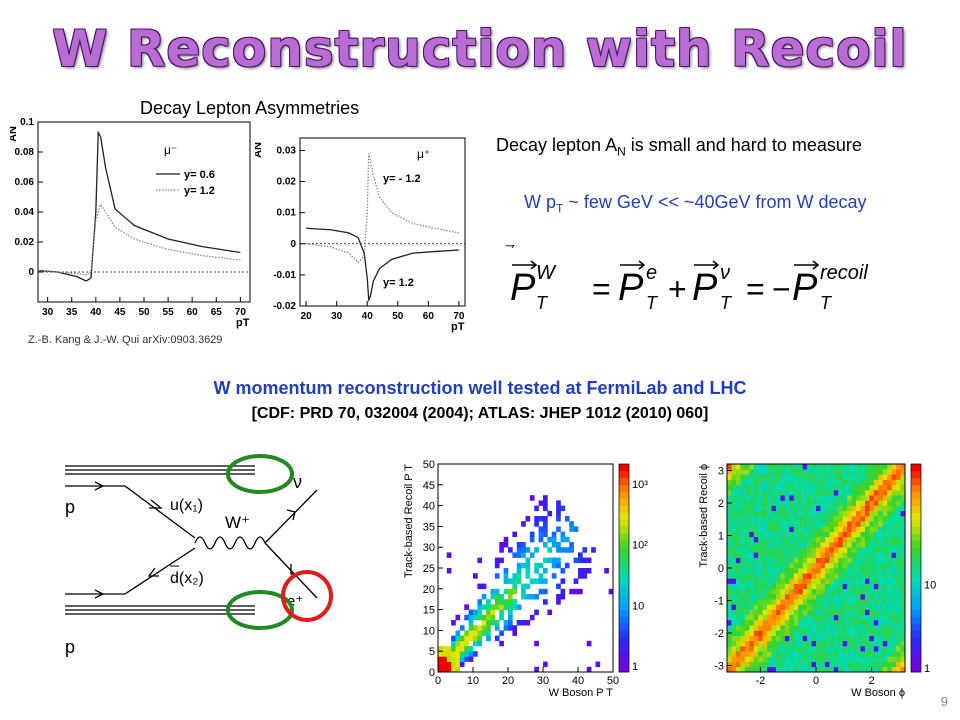  Describe the element at coordinates (432, 673) in the screenshot. I see `y-tick-label: 0` at that location.